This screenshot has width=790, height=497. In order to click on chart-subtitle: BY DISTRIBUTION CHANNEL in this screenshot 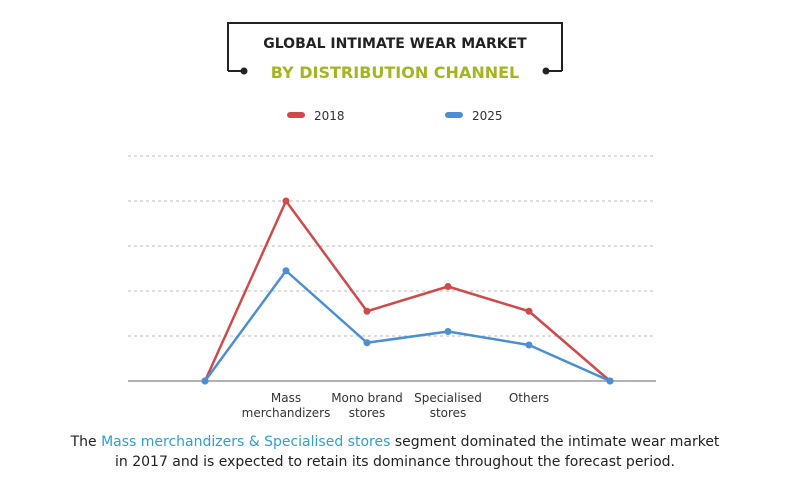, I will do `click(395, 72)`.